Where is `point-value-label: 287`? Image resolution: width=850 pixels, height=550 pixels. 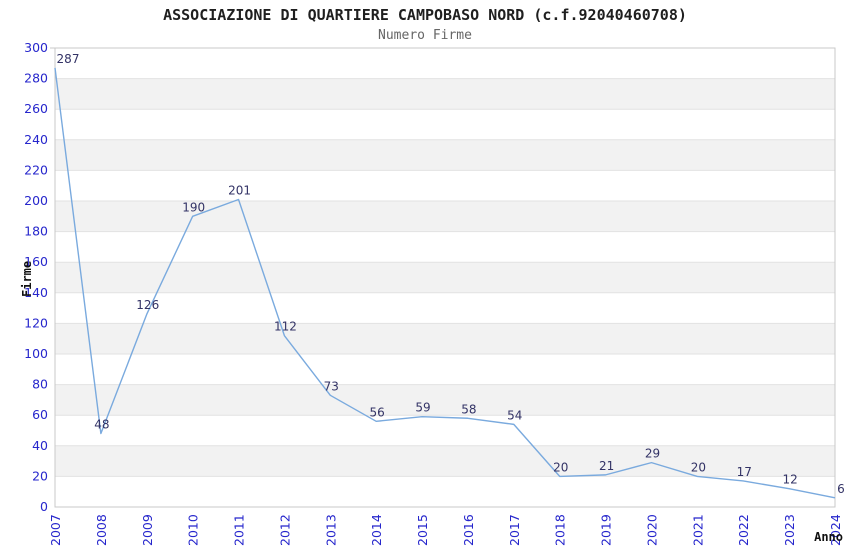
point-value-label: 287 is located at coordinates (68, 59).